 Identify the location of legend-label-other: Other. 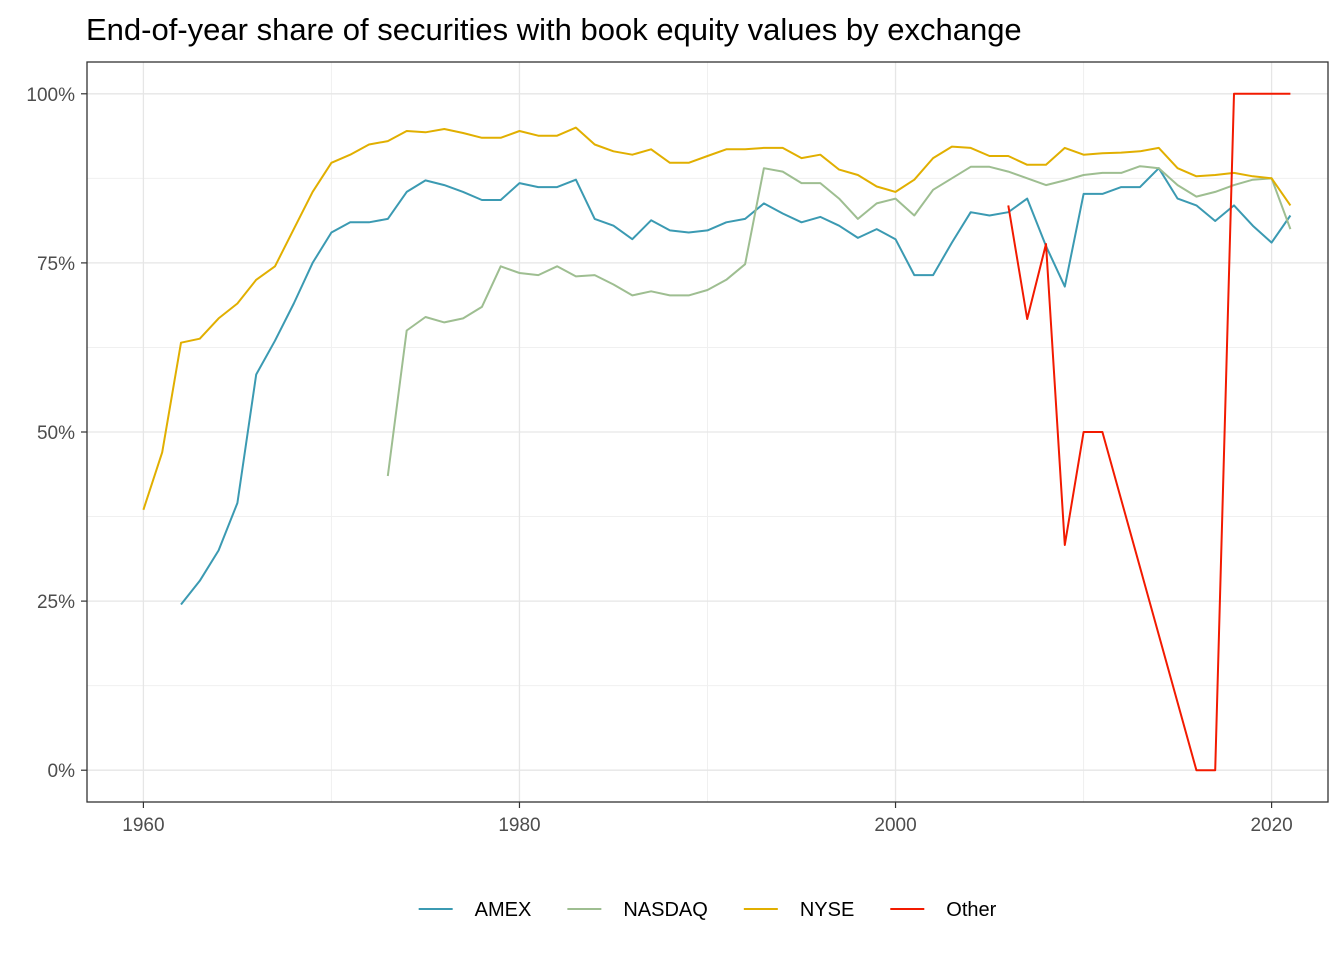
(971, 910).